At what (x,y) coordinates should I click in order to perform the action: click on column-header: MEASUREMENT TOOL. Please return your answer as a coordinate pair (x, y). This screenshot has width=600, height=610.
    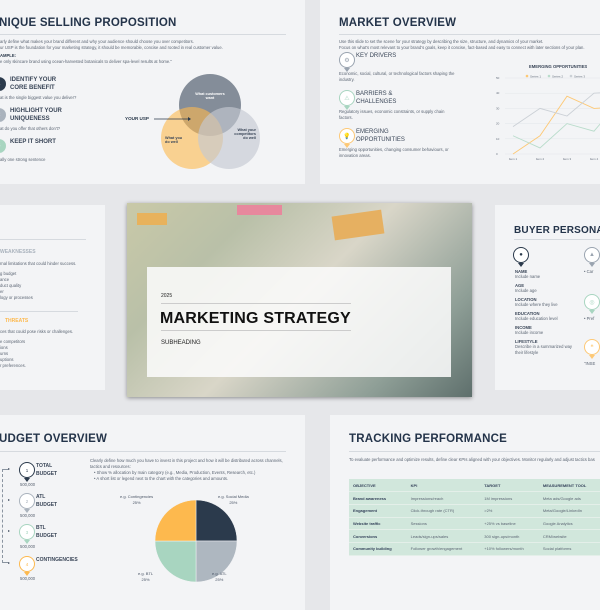
    Looking at the image, I should click on (569, 486).